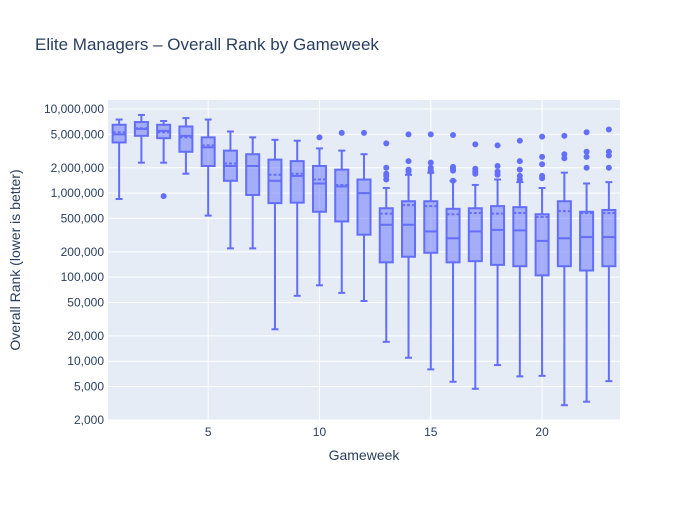 The image size is (700, 505). I want to click on y-tick-label: 10,000, so click(85, 361).